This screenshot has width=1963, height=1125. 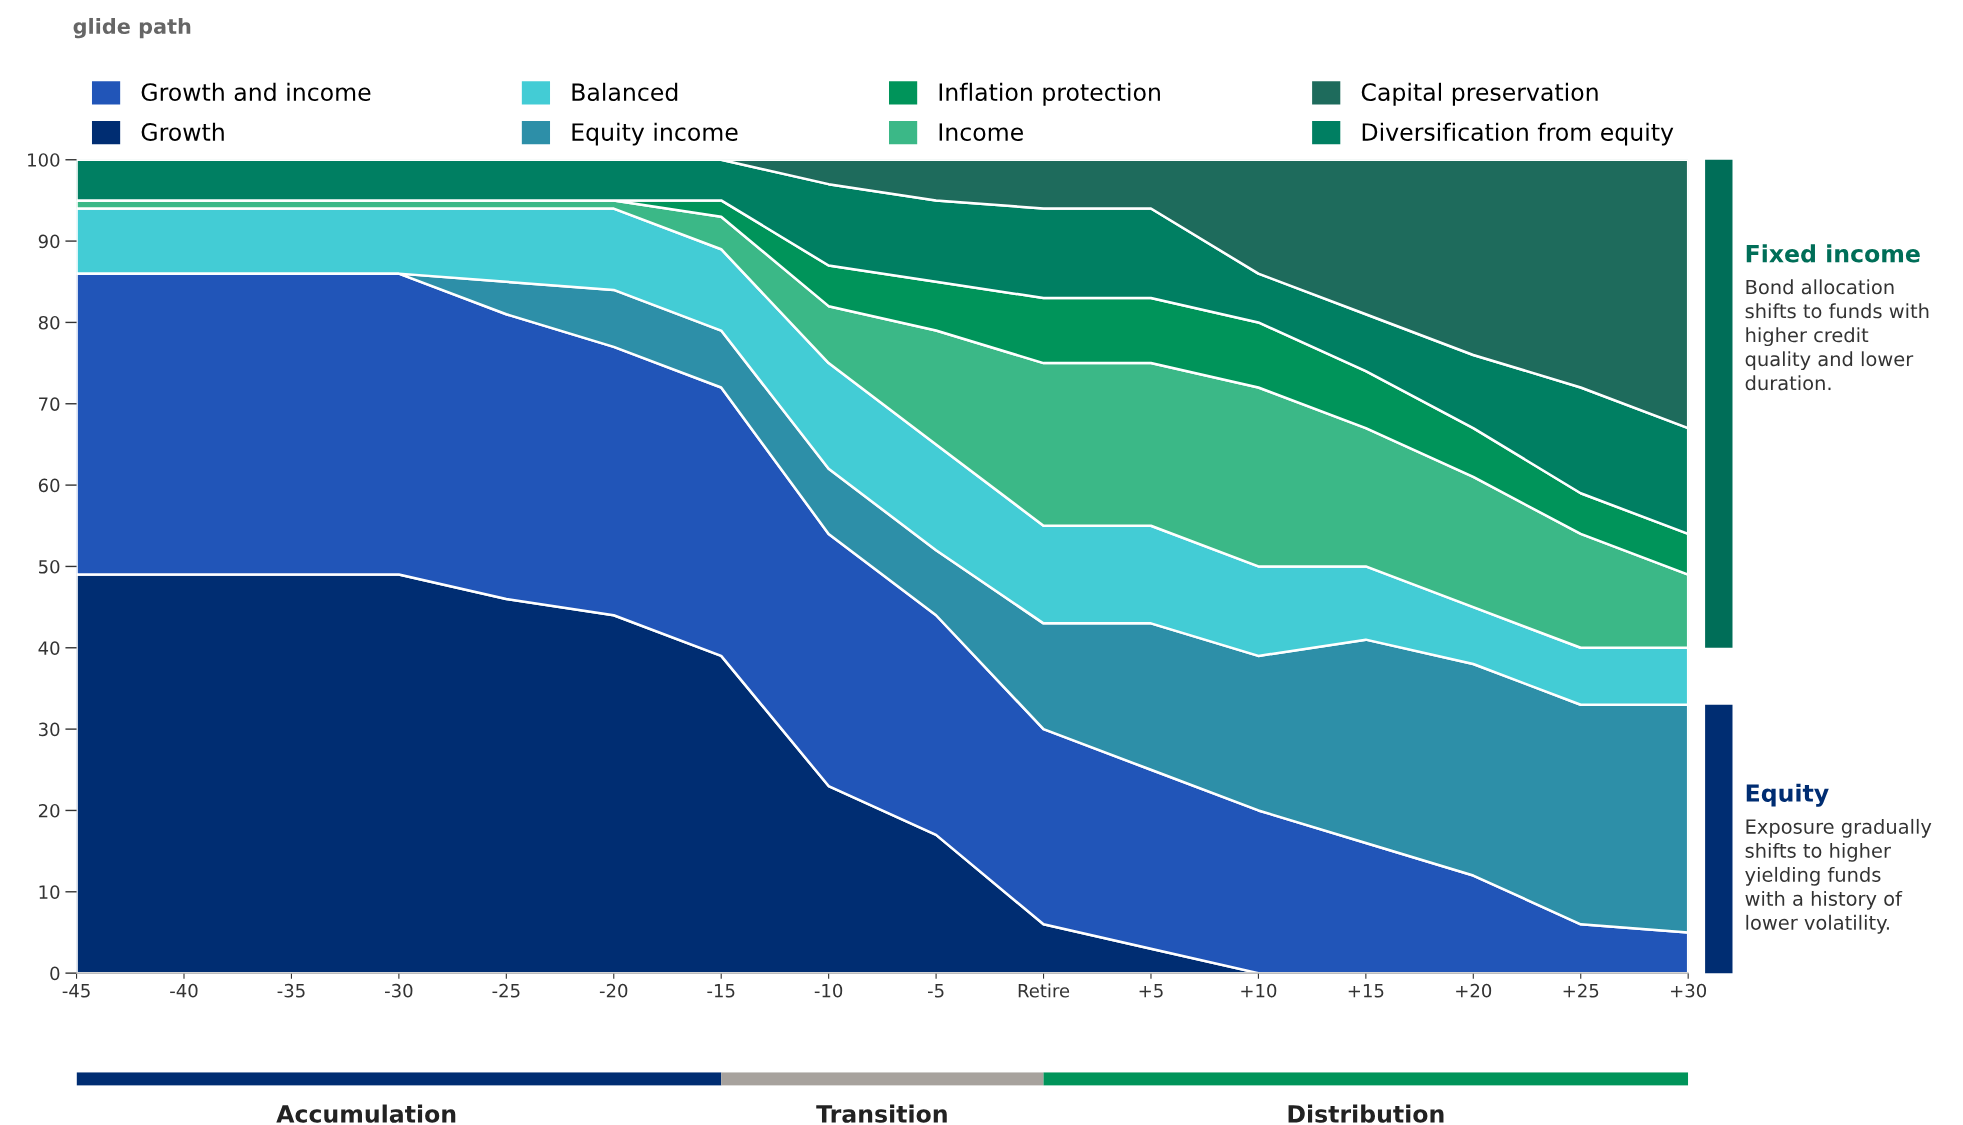 What do you see at coordinates (49, 241) in the screenshot?
I see `y-tick-label: 90` at bounding box center [49, 241].